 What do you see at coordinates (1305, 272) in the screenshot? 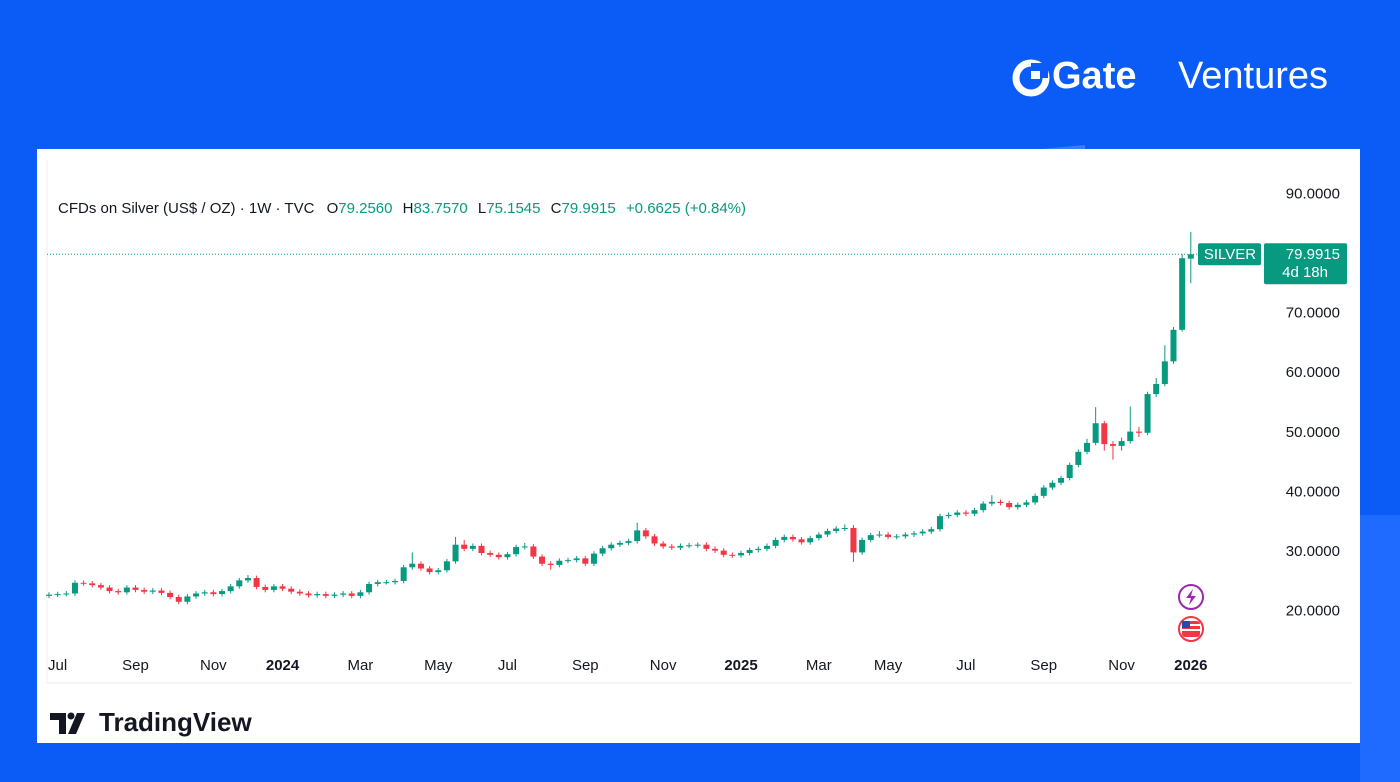
I see `countdown: 4d 18h` at bounding box center [1305, 272].